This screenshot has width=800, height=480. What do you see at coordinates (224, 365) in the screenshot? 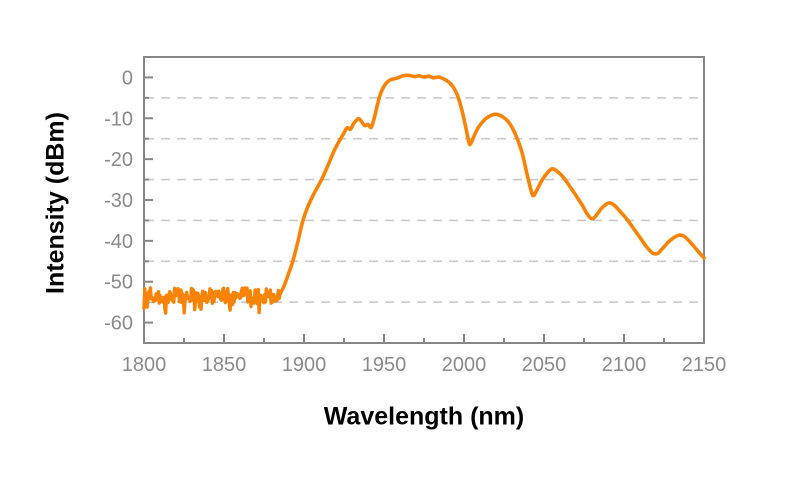
I see `x-tick-label: 1850` at bounding box center [224, 365].